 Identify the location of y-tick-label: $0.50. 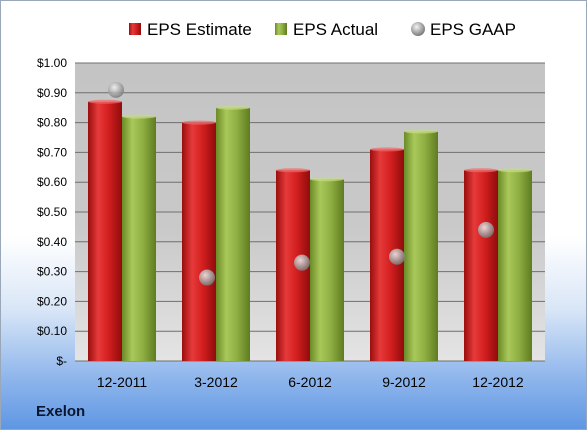
(52, 212).